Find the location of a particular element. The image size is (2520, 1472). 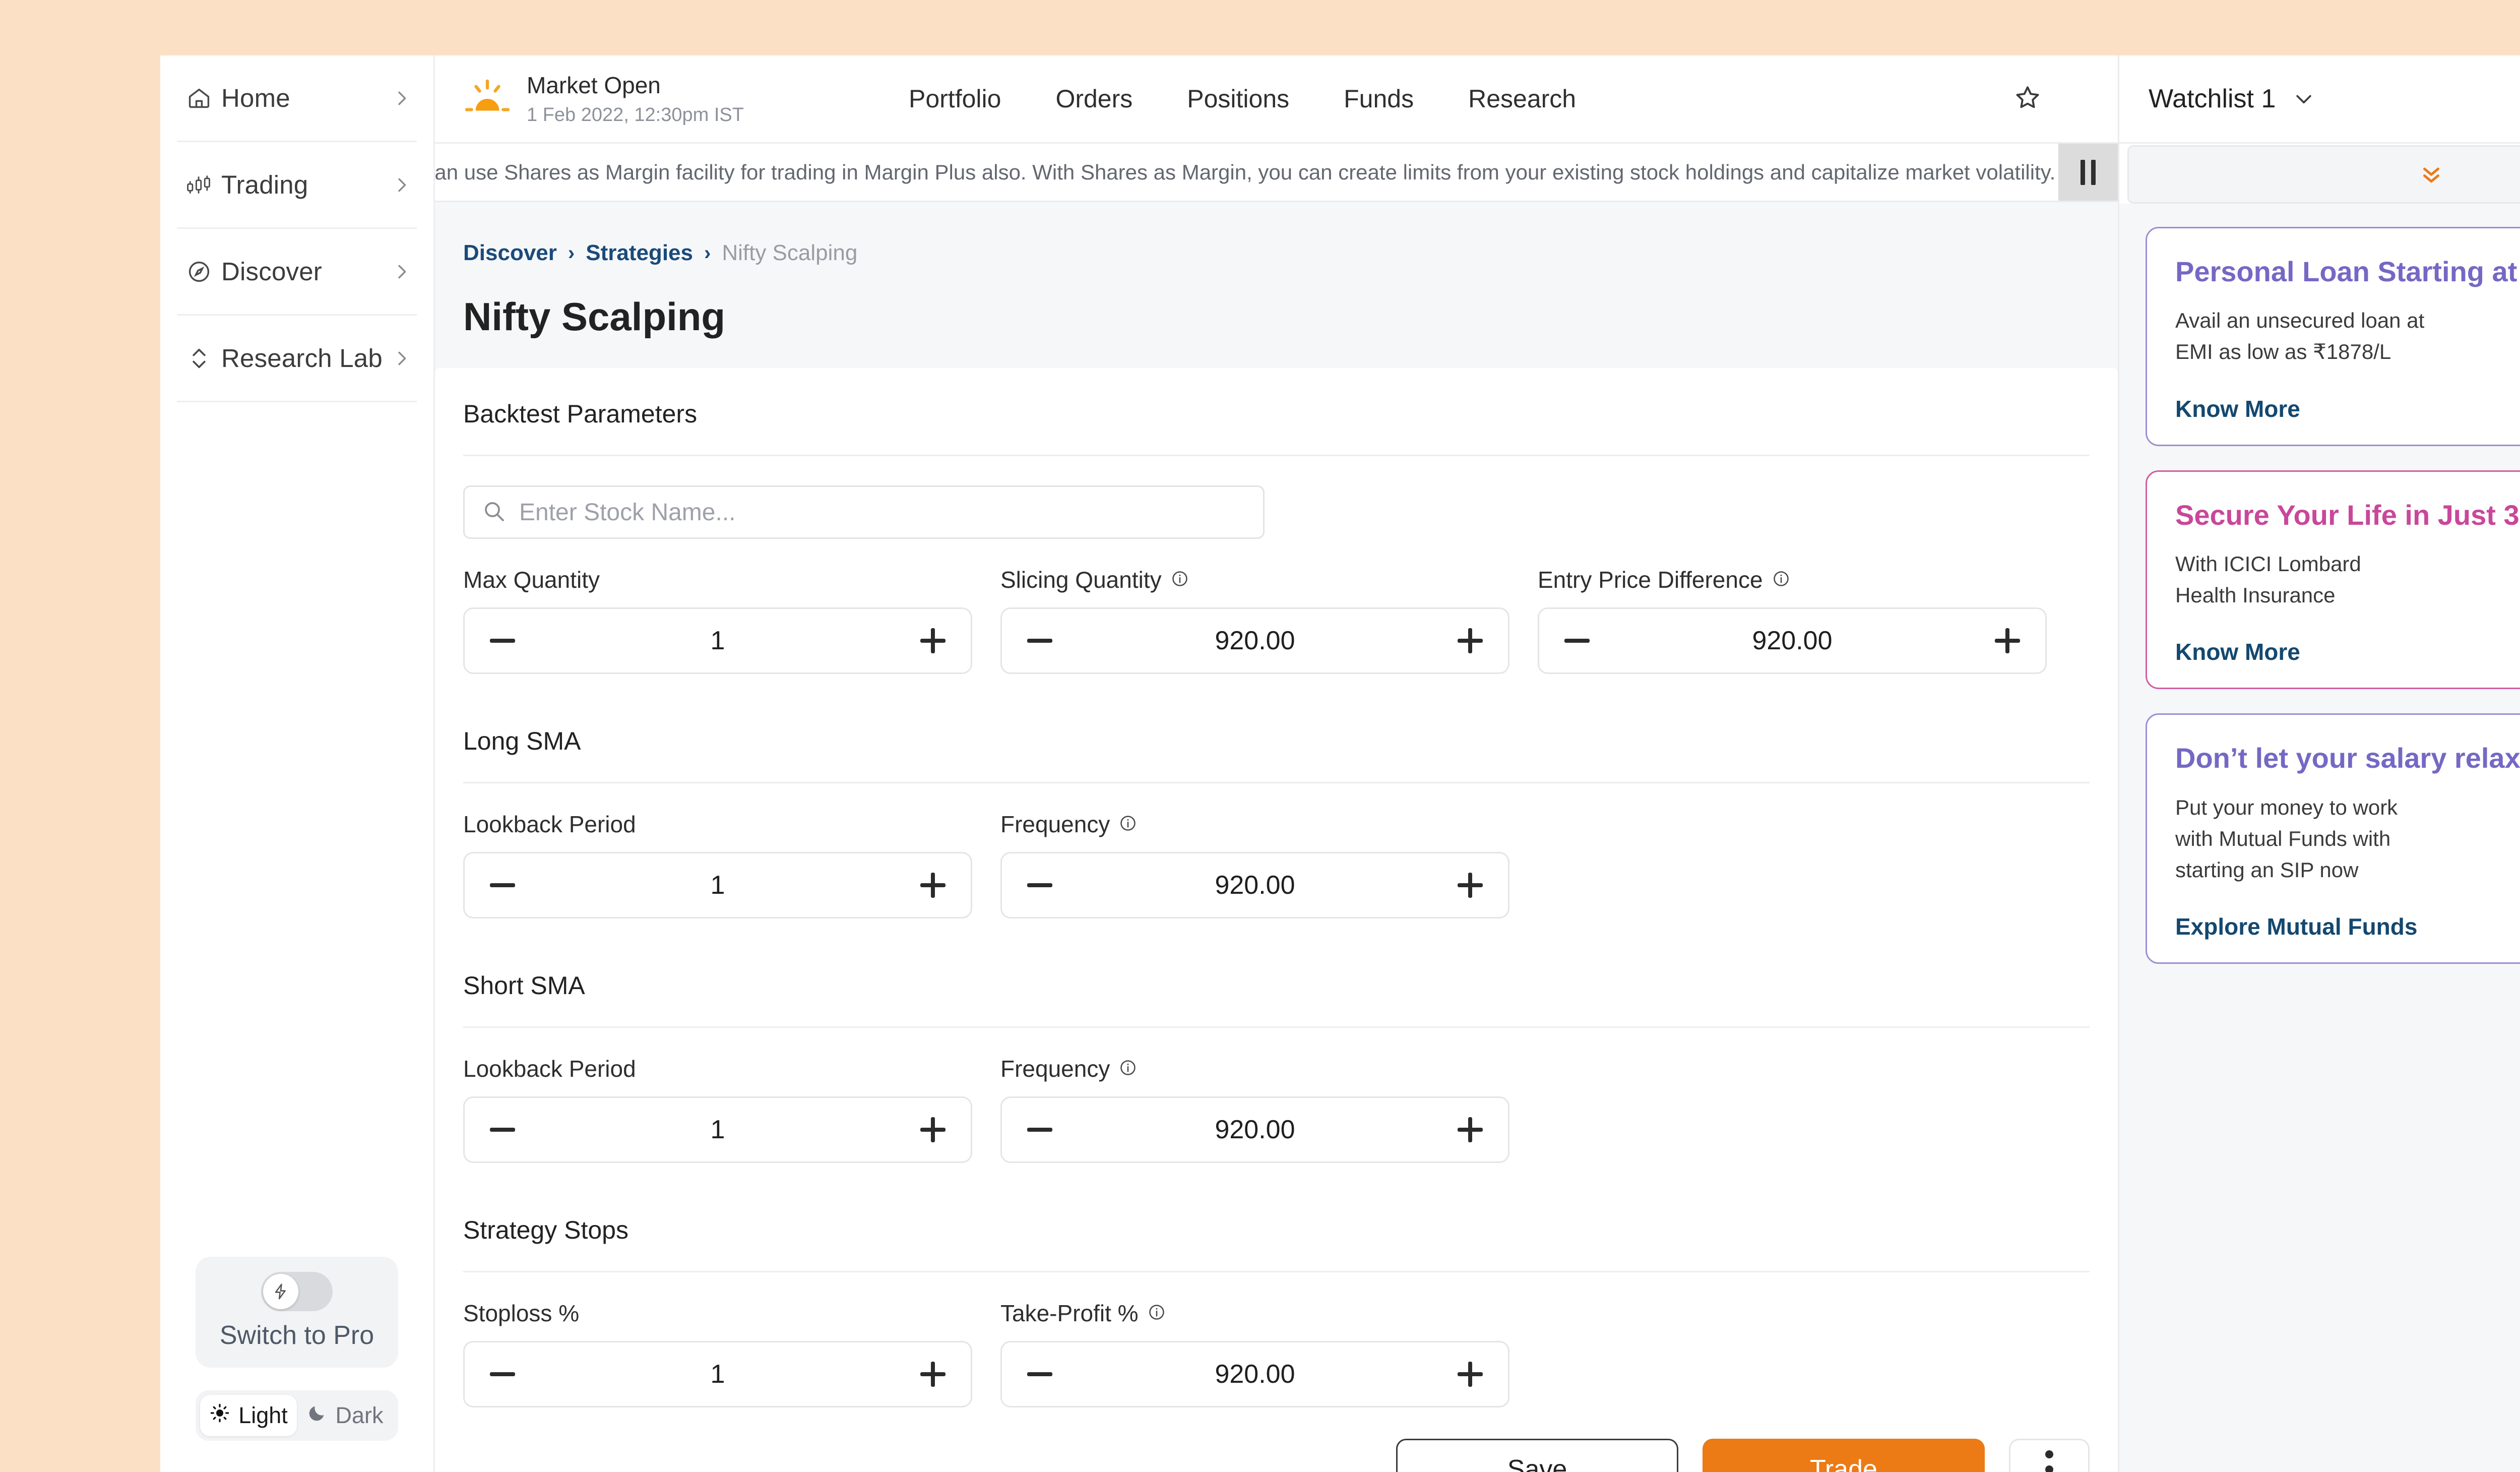

stoploss-stepper: 1 is located at coordinates (717, 1374).